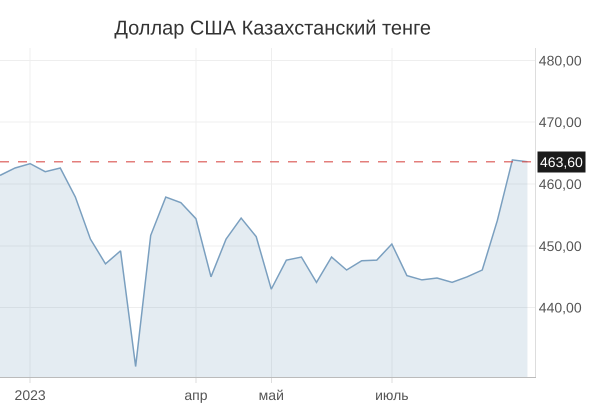 The image size is (606, 411). I want to click on y-tick-label: 440,00, so click(560, 308).